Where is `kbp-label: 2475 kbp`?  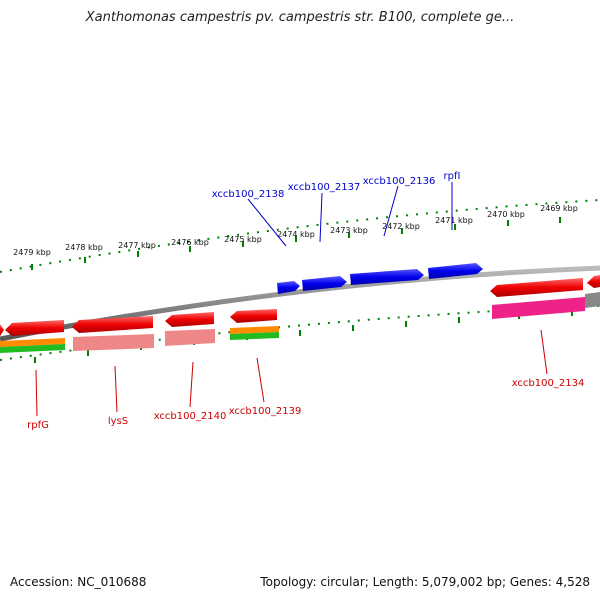
kbp-label: 2475 kbp is located at coordinates (243, 239).